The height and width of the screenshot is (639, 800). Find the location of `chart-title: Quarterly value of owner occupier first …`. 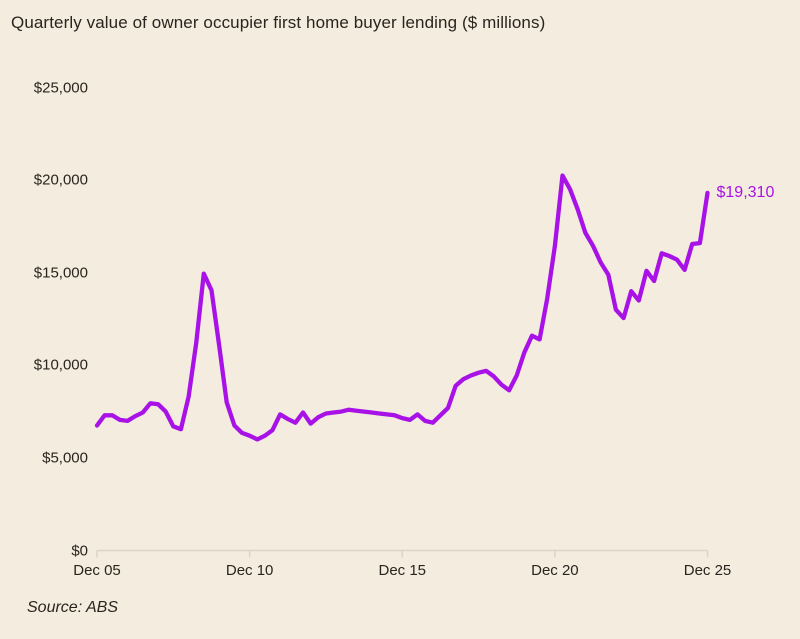

chart-title: Quarterly value of owner occupier first … is located at coordinates (278, 22).